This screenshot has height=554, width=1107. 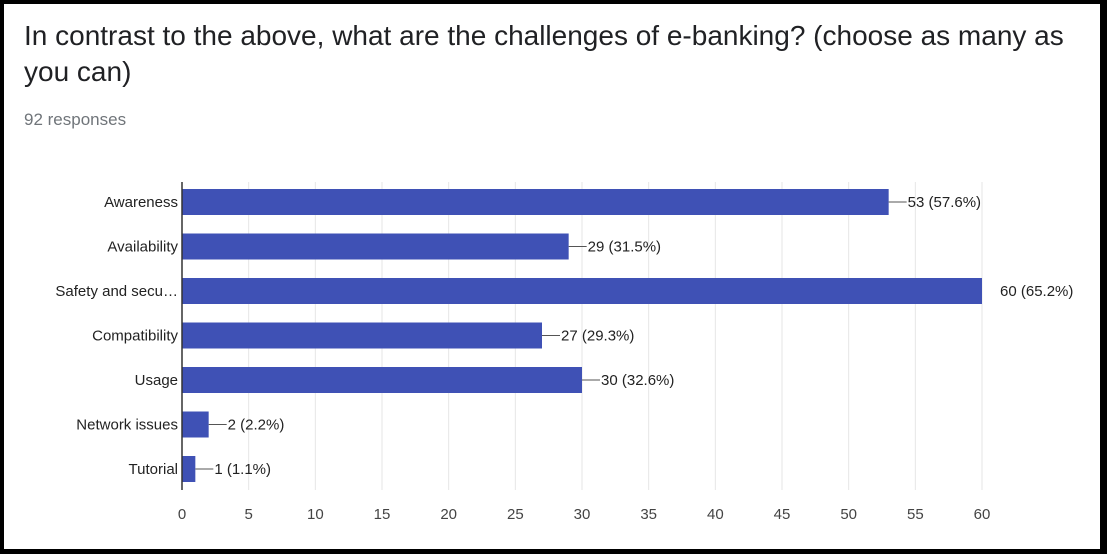 What do you see at coordinates (153, 469) in the screenshot?
I see `category-label-6: Tutorial` at bounding box center [153, 469].